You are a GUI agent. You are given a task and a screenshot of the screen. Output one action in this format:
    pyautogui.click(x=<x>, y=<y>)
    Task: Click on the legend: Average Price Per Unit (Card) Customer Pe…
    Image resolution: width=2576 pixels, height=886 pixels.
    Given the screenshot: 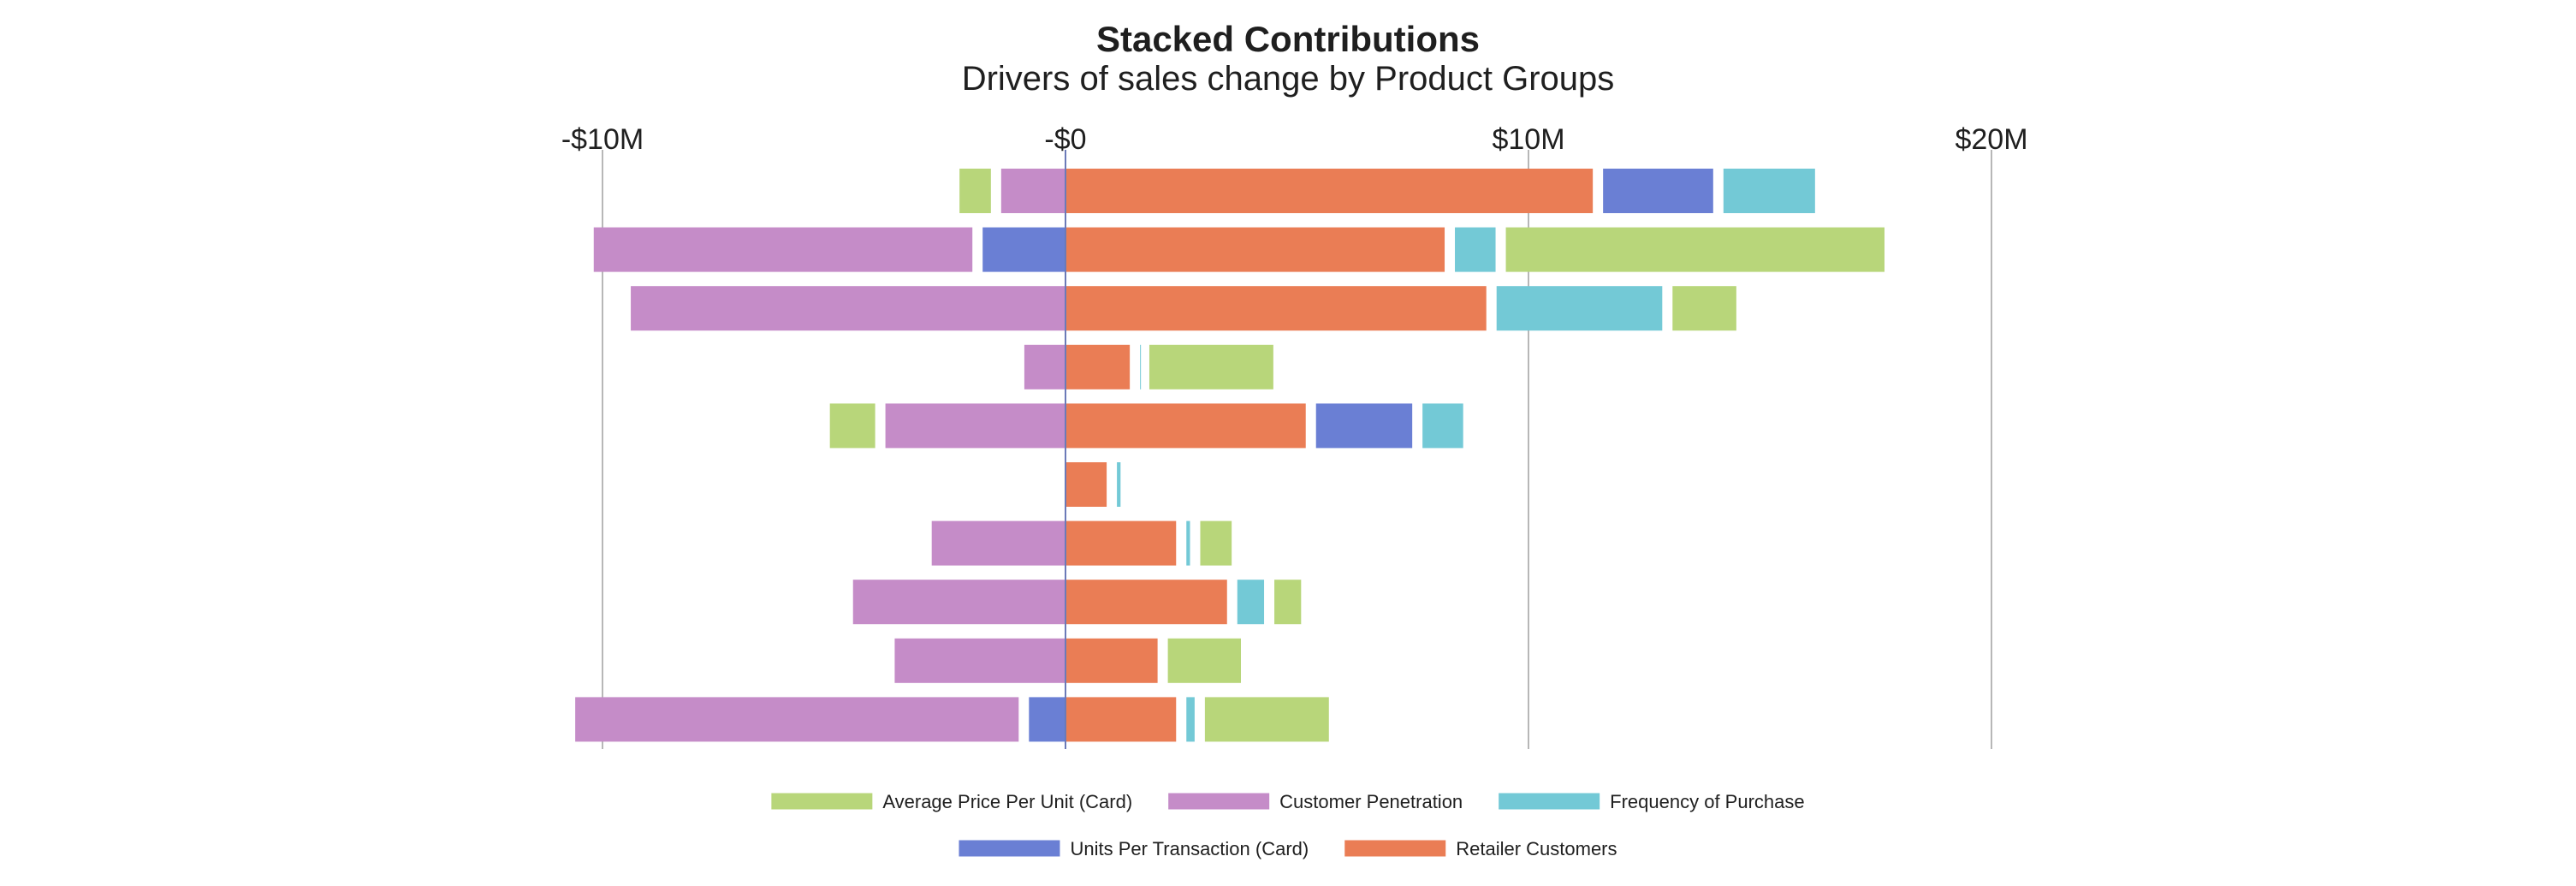 What is the action you would take?
    pyautogui.click(x=1288, y=825)
    